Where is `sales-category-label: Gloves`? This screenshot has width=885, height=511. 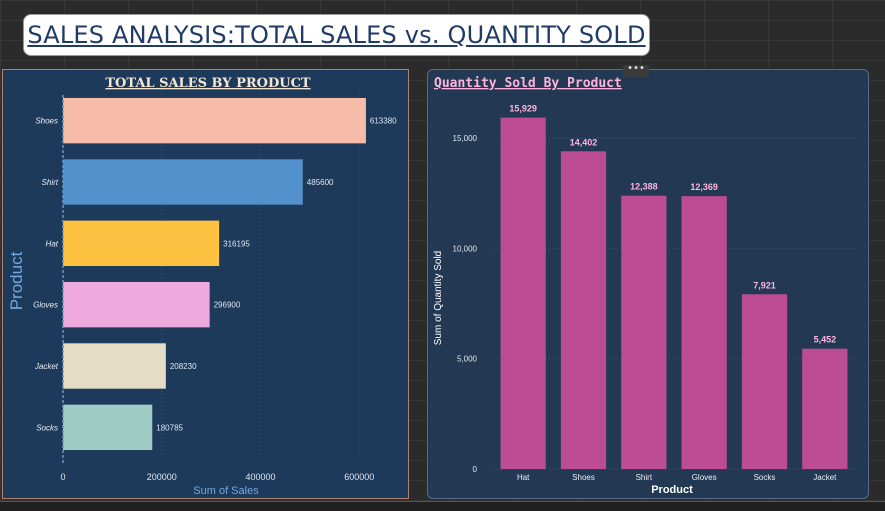
sales-category-label: Gloves is located at coordinates (45, 305).